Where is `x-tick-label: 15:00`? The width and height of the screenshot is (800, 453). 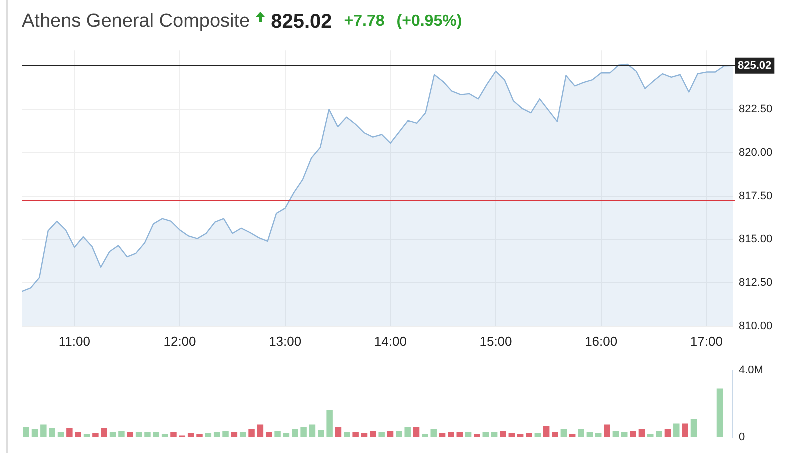
x-tick-label: 15:00 is located at coordinates (496, 341).